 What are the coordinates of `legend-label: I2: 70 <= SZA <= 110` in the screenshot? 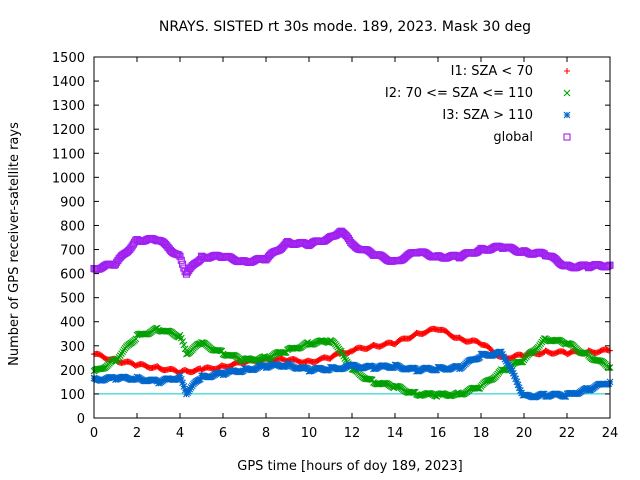 It's located at (459, 93).